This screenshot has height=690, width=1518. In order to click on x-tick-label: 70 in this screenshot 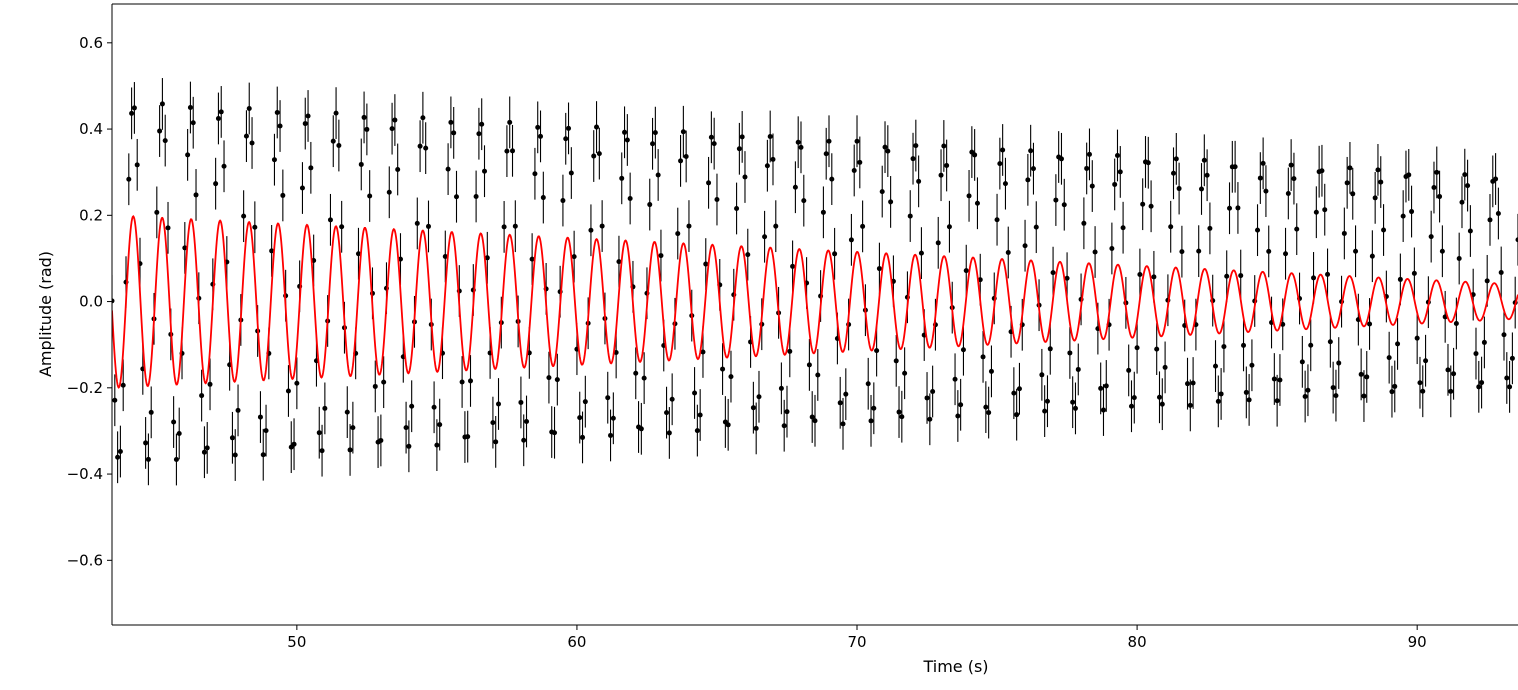, I will do `click(856, 642)`.